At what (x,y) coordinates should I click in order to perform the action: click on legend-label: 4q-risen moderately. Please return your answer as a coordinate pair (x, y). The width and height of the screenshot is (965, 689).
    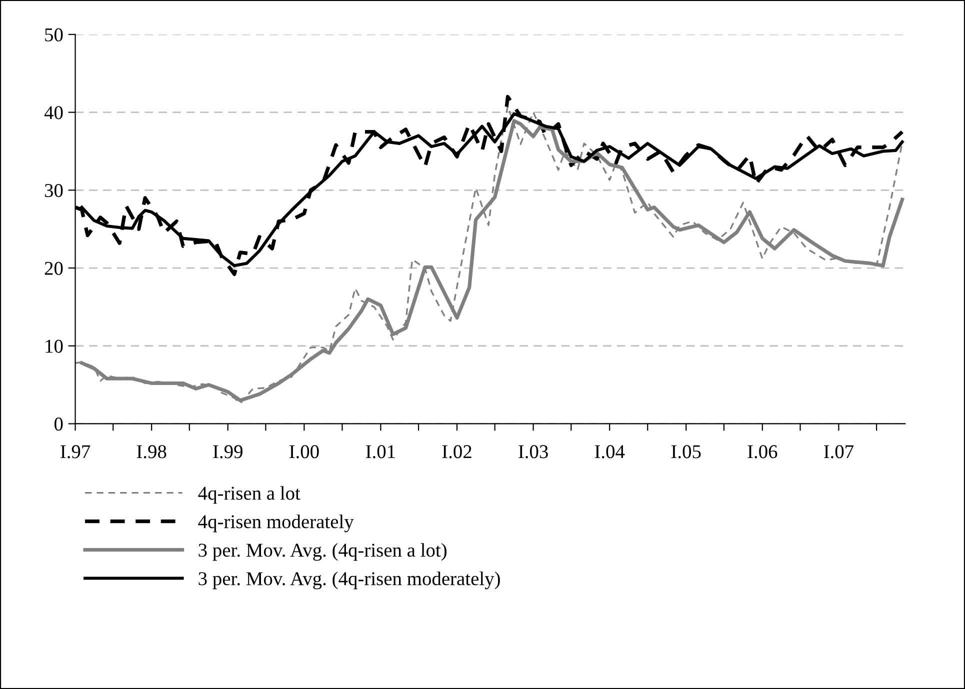
    Looking at the image, I should click on (276, 523).